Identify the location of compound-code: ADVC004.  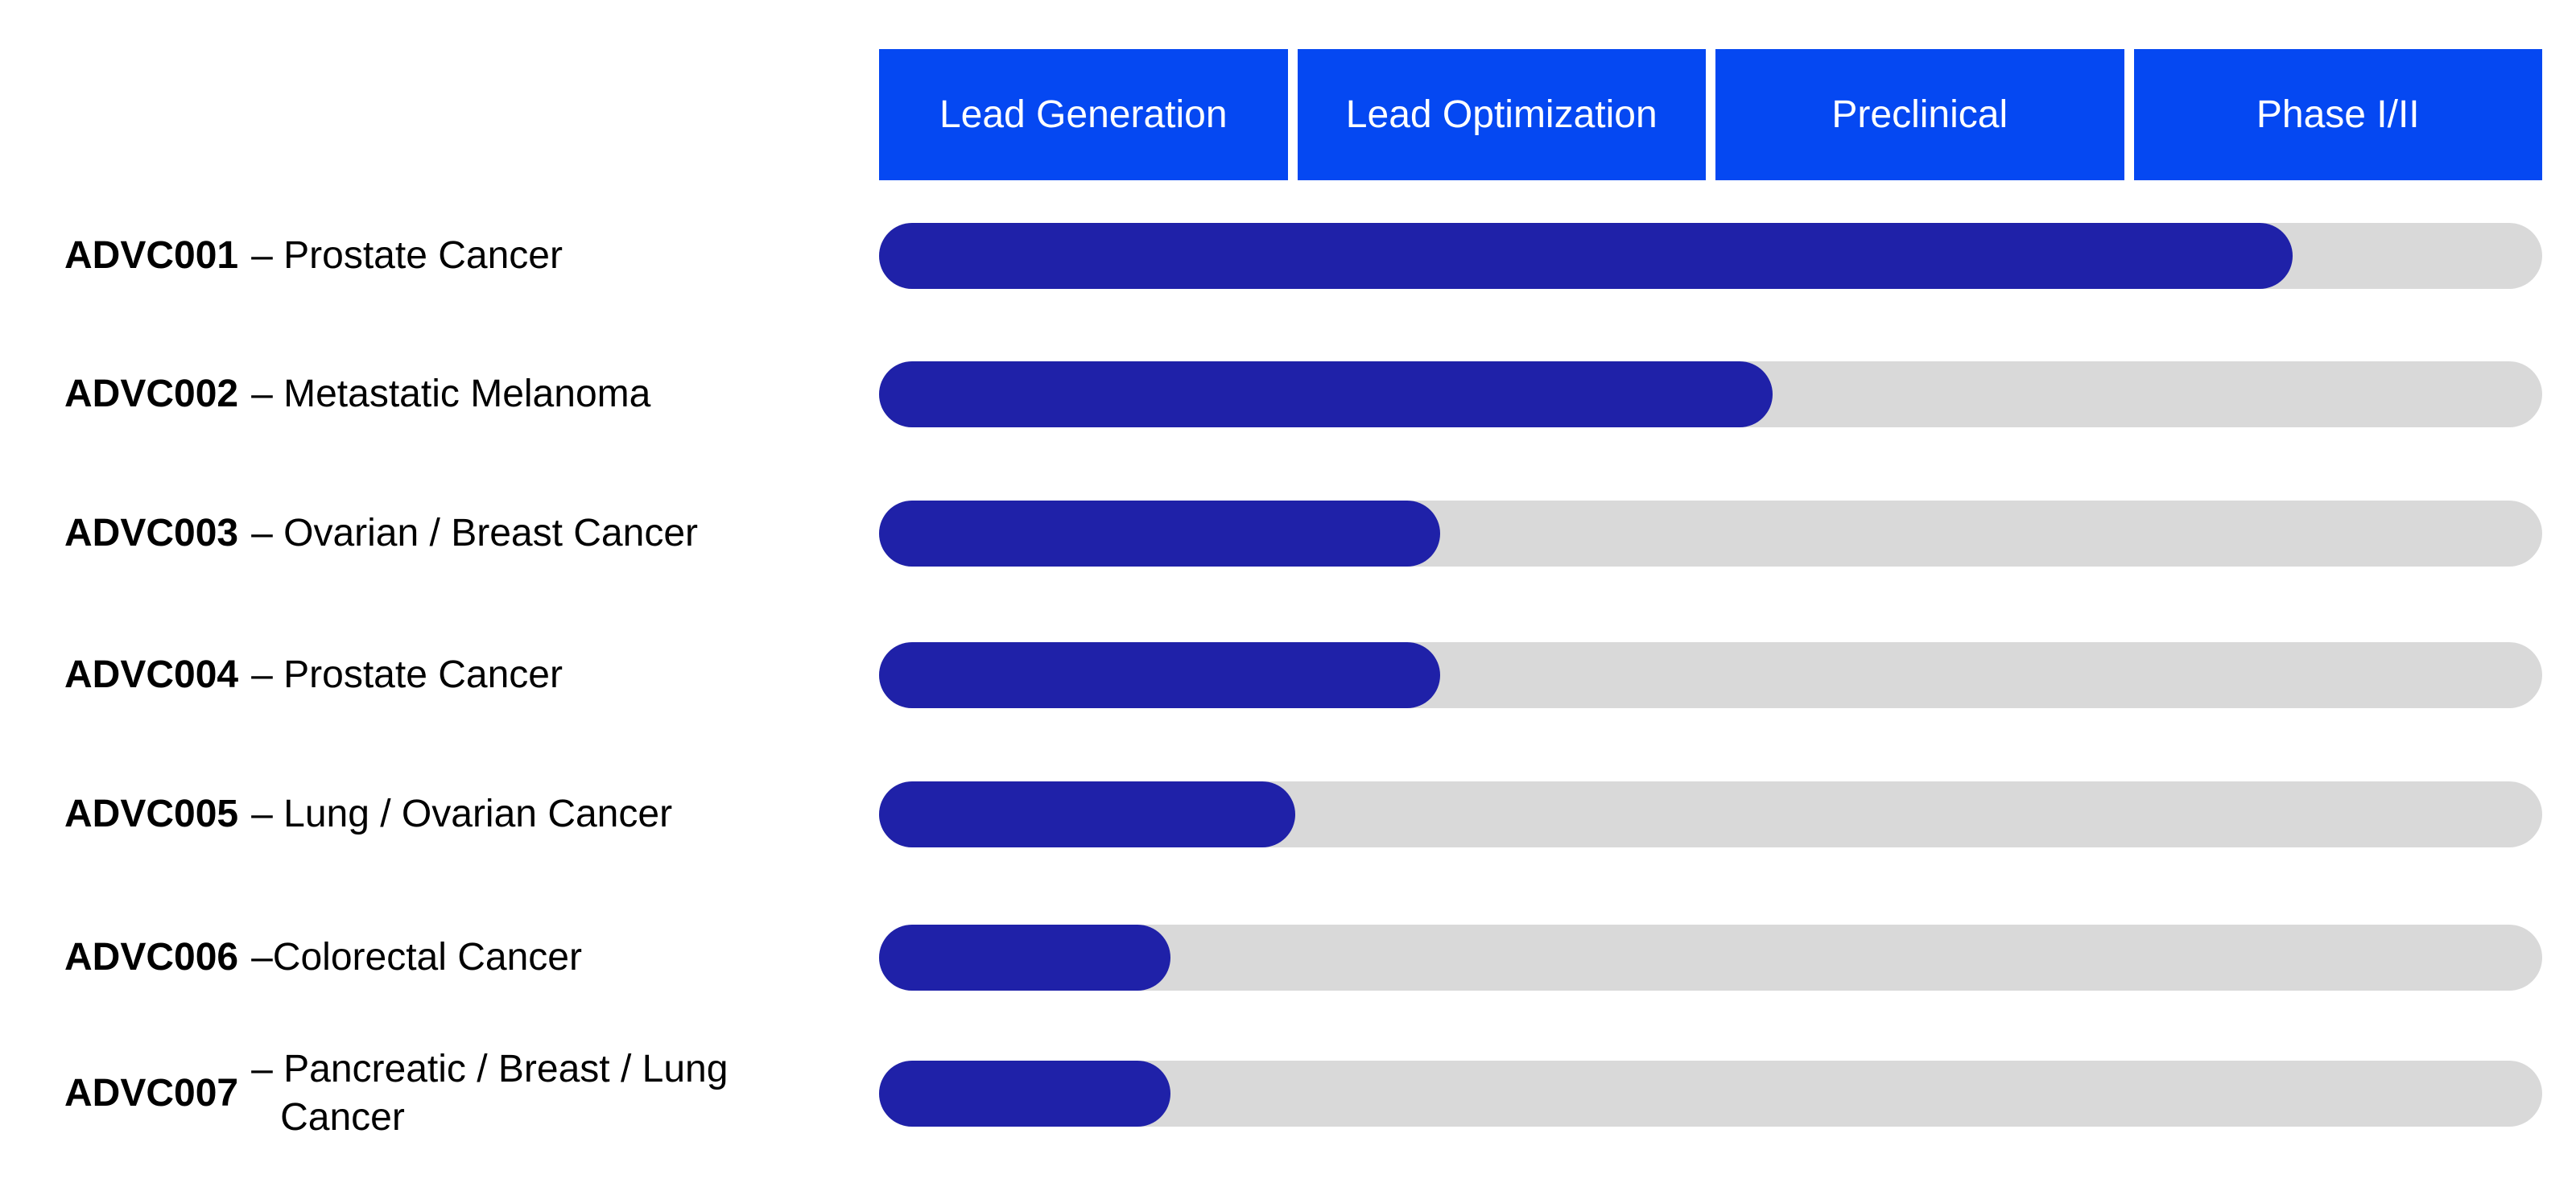
(151, 674).